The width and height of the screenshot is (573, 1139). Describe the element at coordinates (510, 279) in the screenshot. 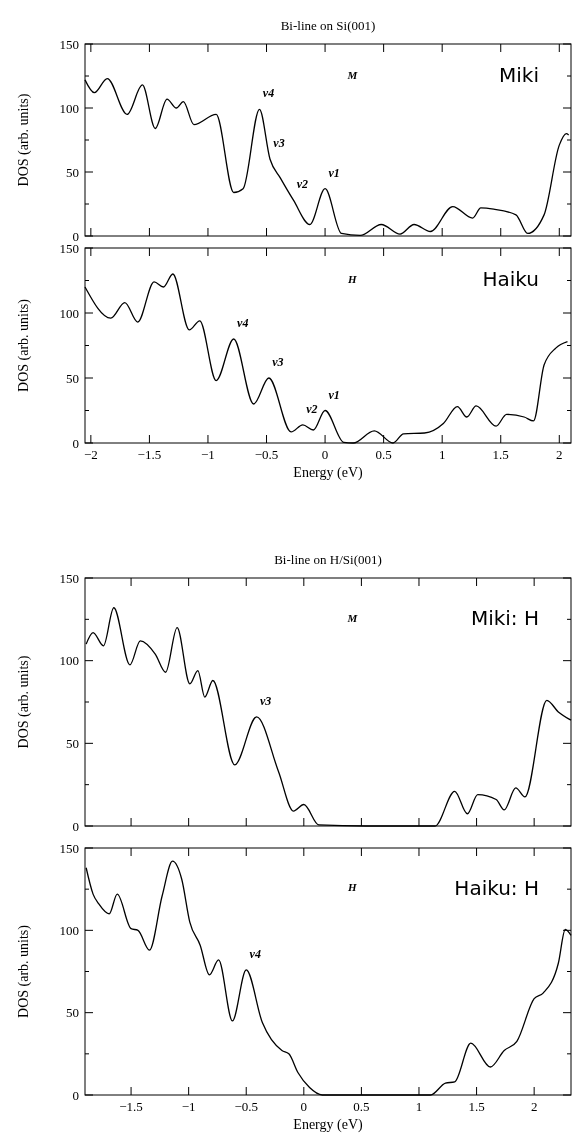

I see `annotation: Haiku` at that location.